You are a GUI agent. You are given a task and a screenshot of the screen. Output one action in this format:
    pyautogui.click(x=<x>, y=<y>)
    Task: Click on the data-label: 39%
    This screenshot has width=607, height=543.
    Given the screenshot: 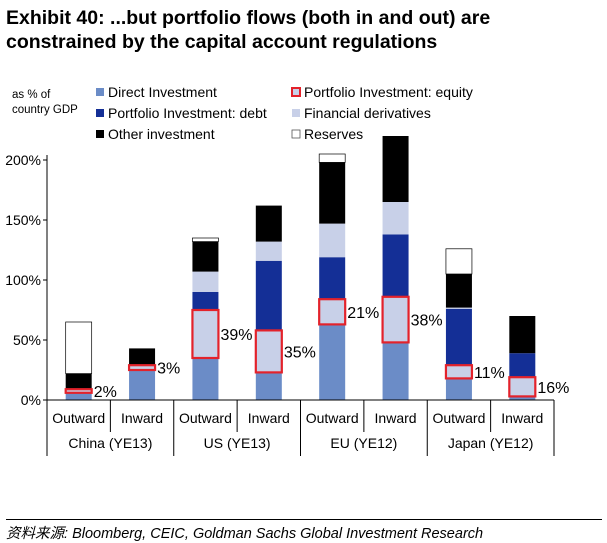 What is the action you would take?
    pyautogui.click(x=236, y=335)
    